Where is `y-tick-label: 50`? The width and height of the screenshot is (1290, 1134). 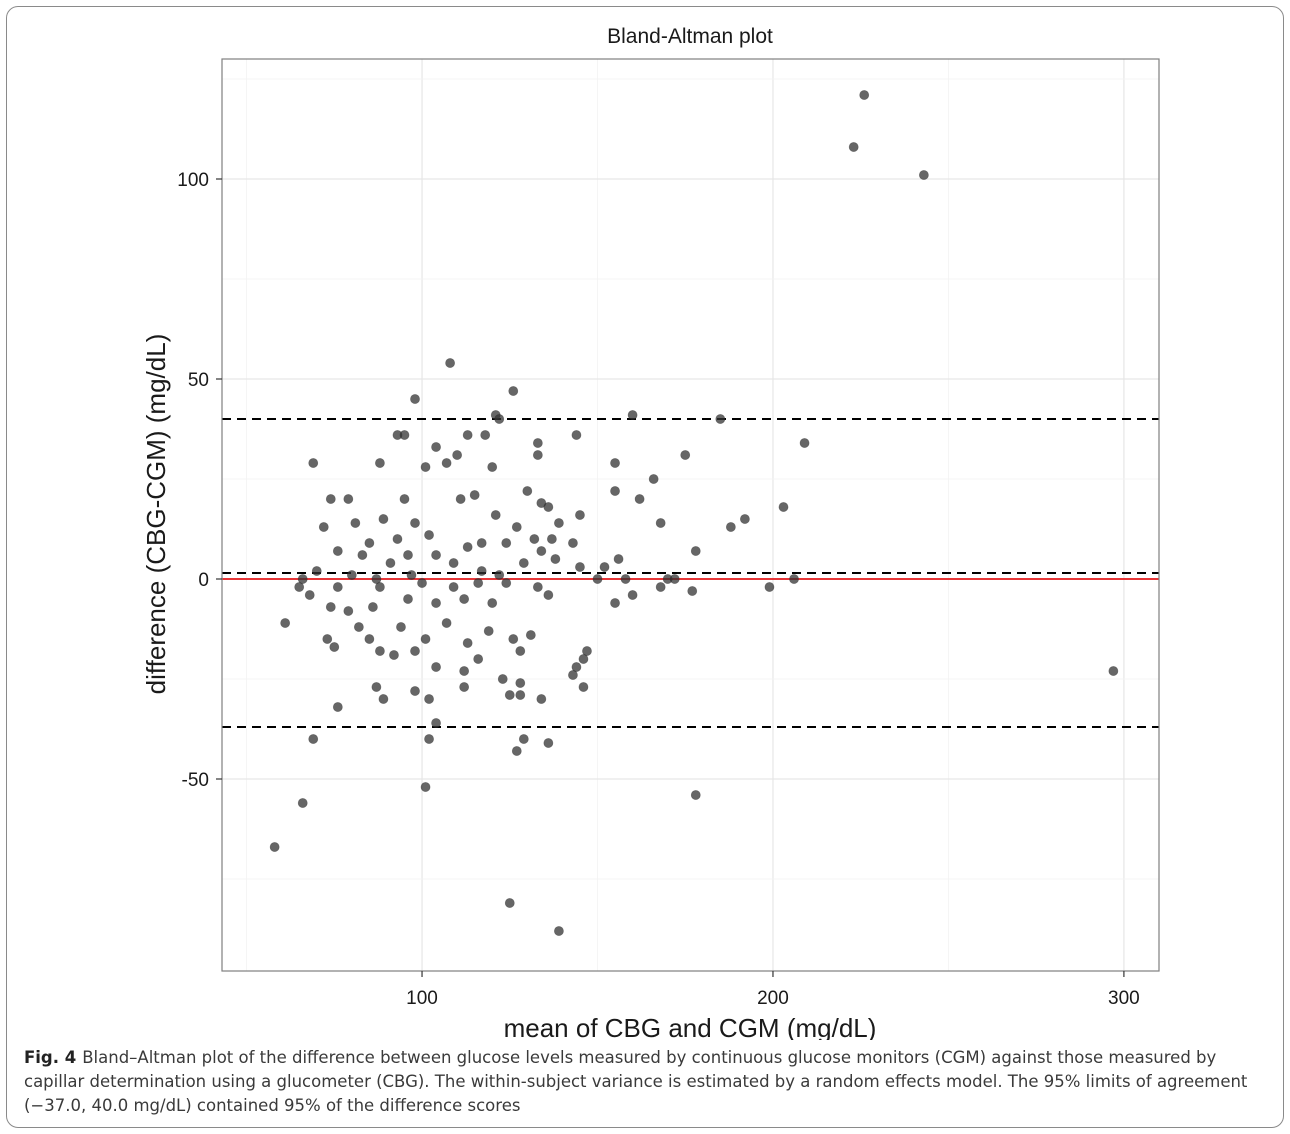 y-tick-label: 50 is located at coordinates (198, 380).